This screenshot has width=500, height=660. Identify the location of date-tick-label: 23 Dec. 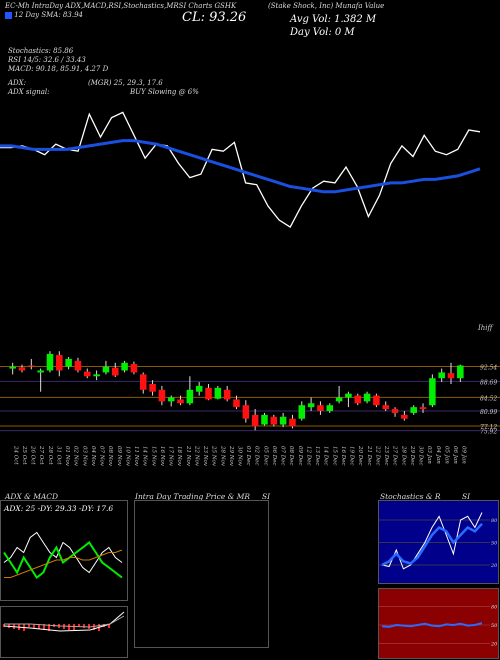
(386, 455).